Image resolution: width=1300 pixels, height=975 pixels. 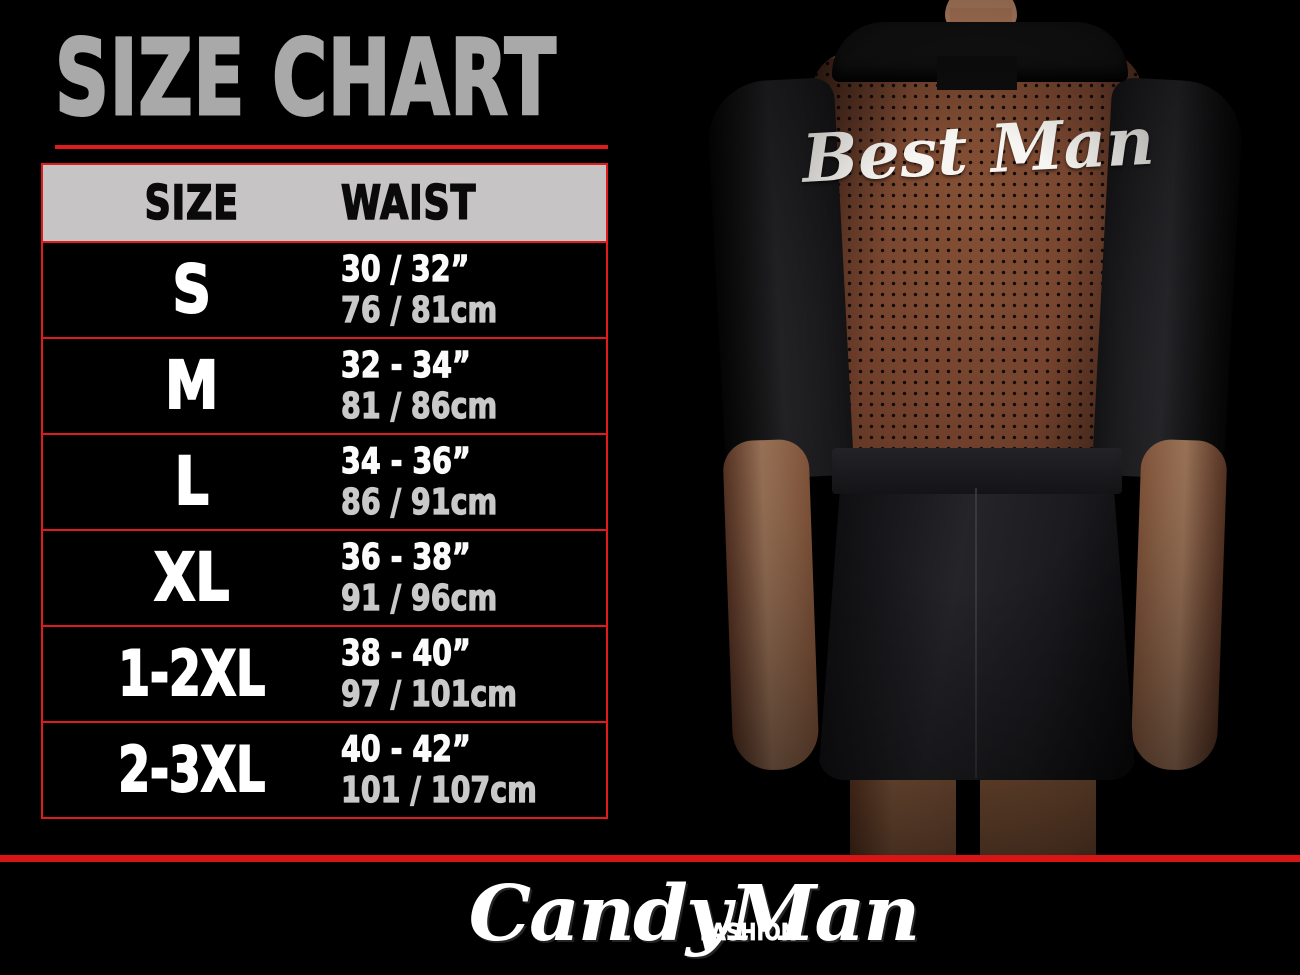 I want to click on model-arm-right, so click(x=1179, y=605).